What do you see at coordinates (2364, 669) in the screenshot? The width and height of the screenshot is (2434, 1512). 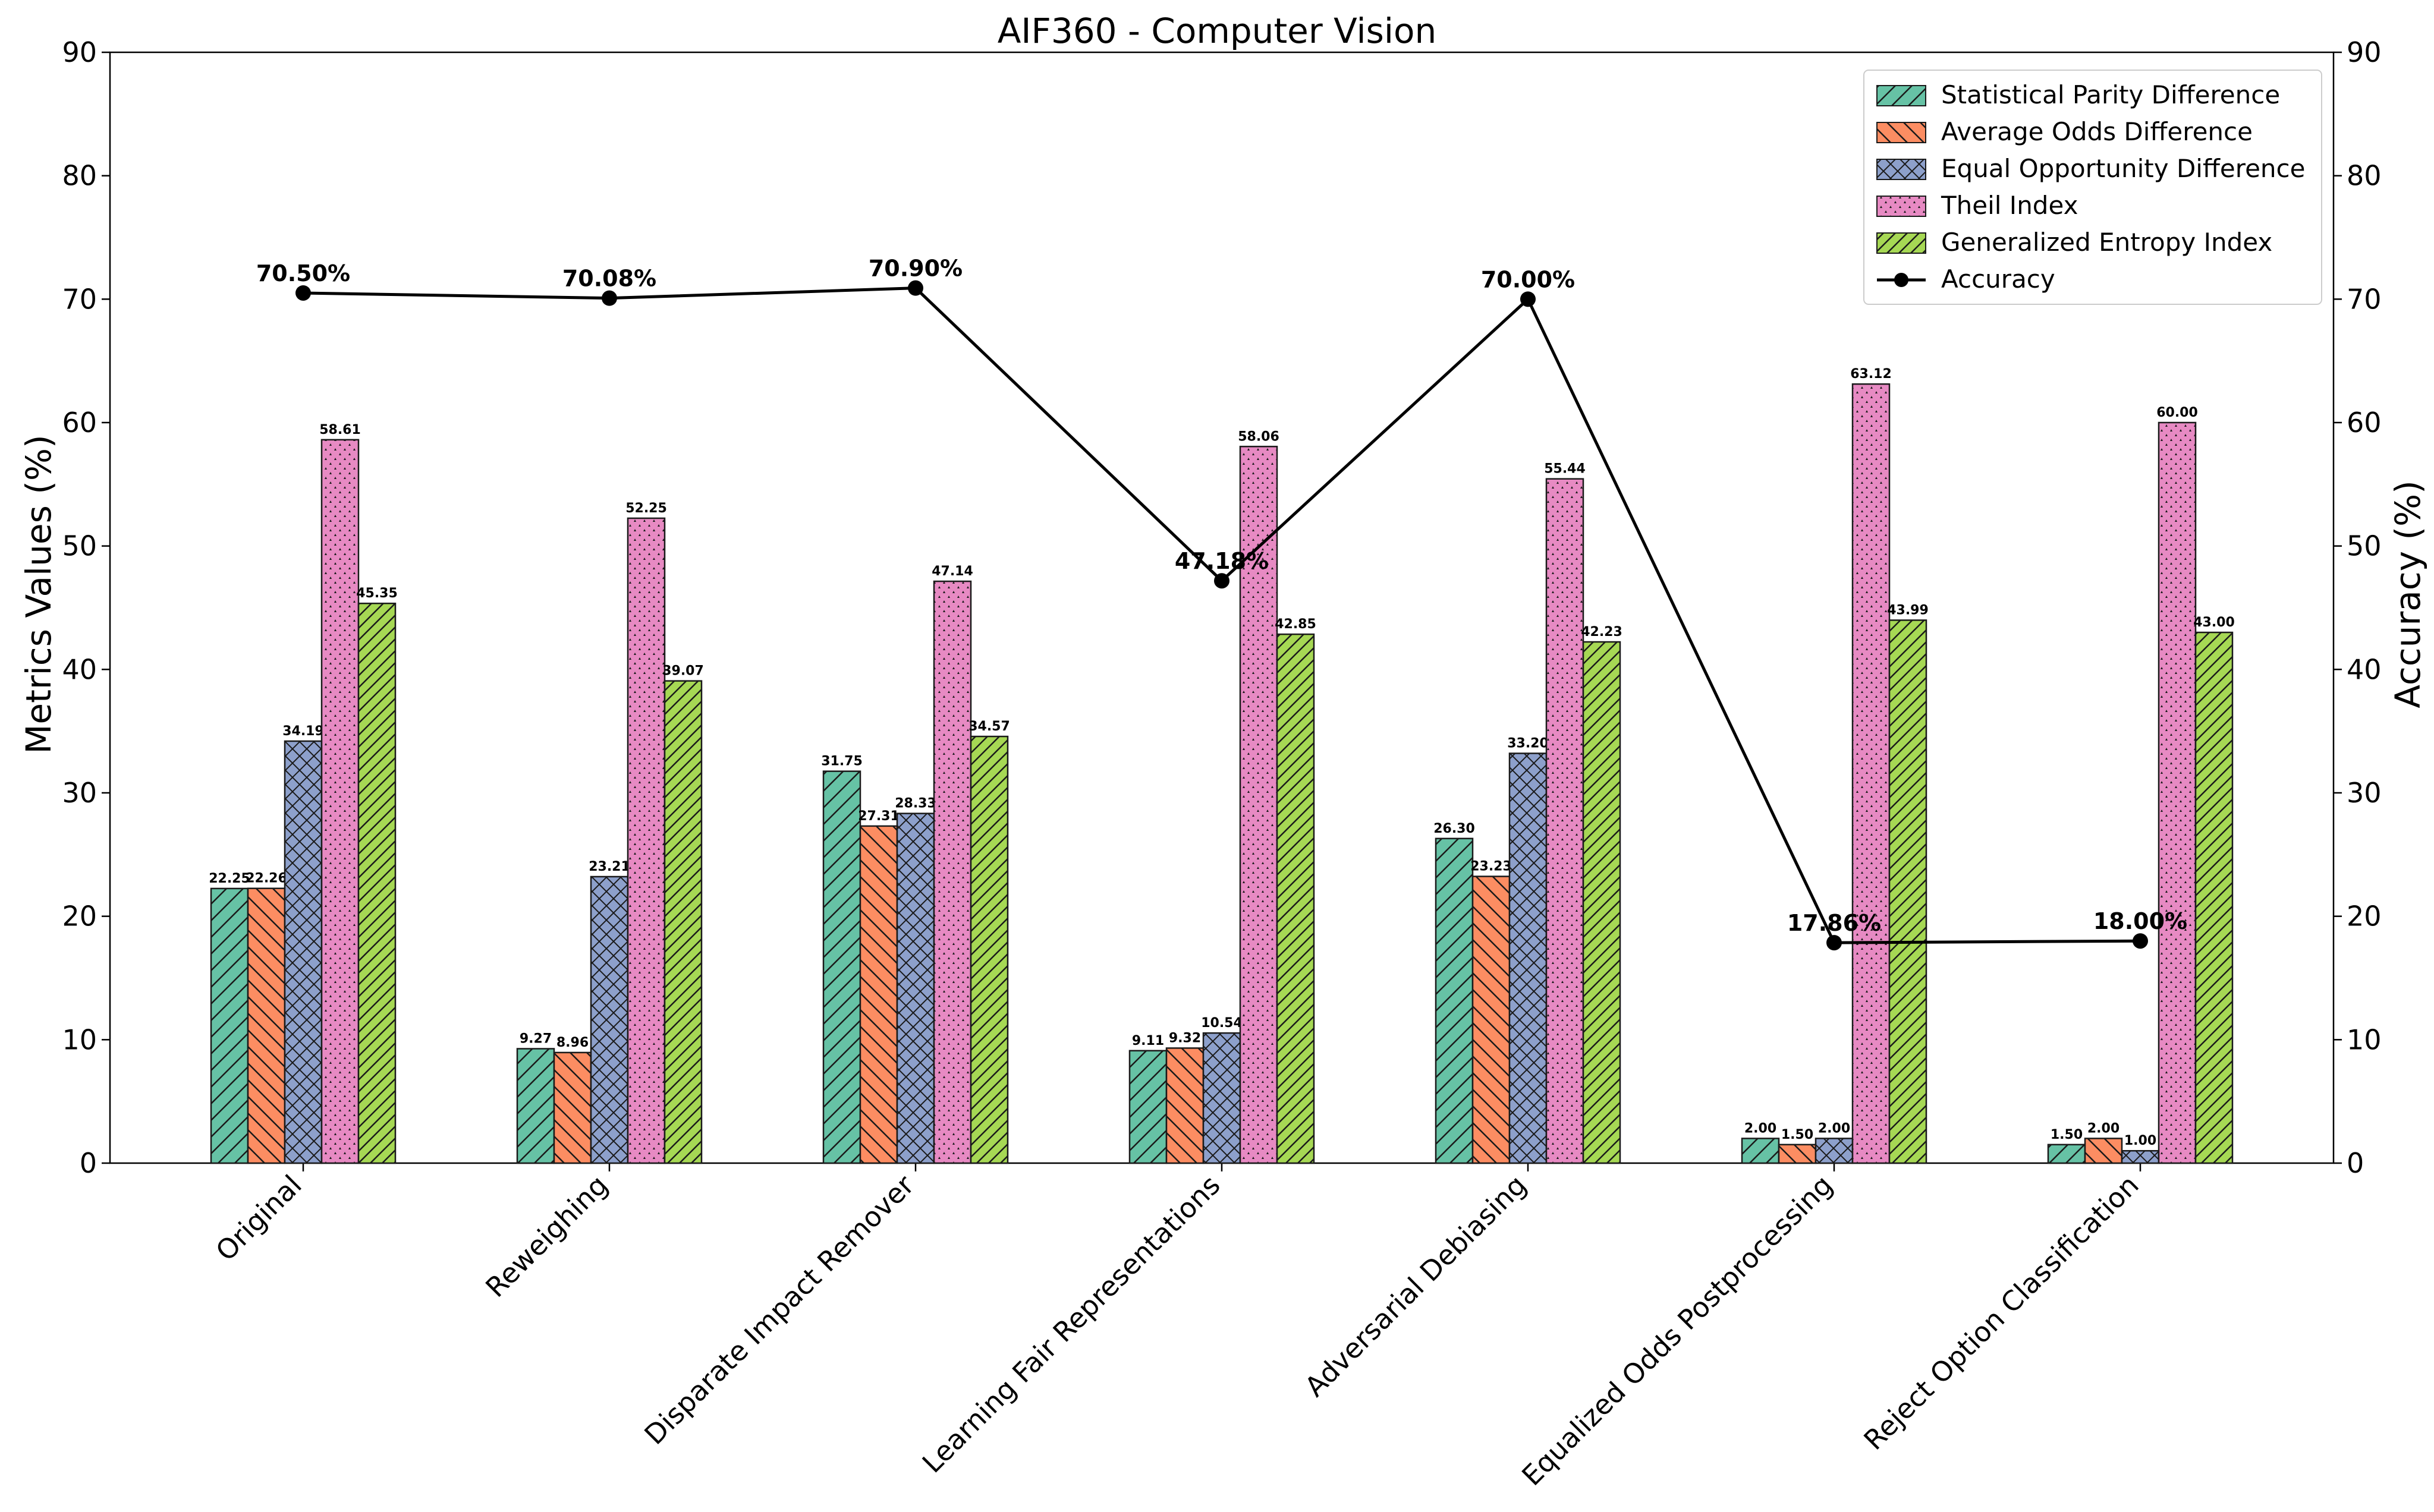 I see `y2-tick-label: 40` at bounding box center [2364, 669].